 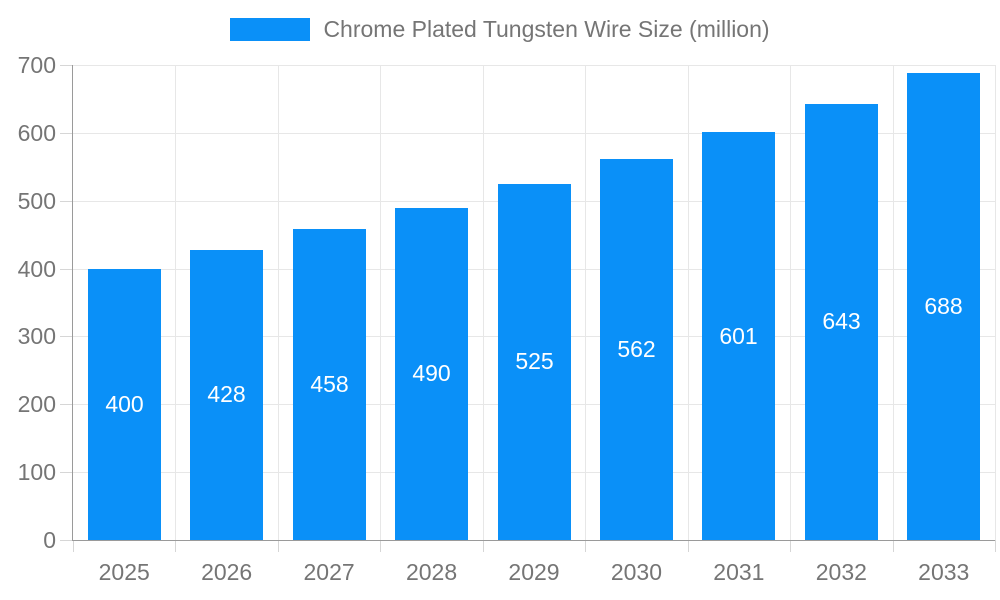 What do you see at coordinates (533, 540) in the screenshot?
I see `x-axis-line` at bounding box center [533, 540].